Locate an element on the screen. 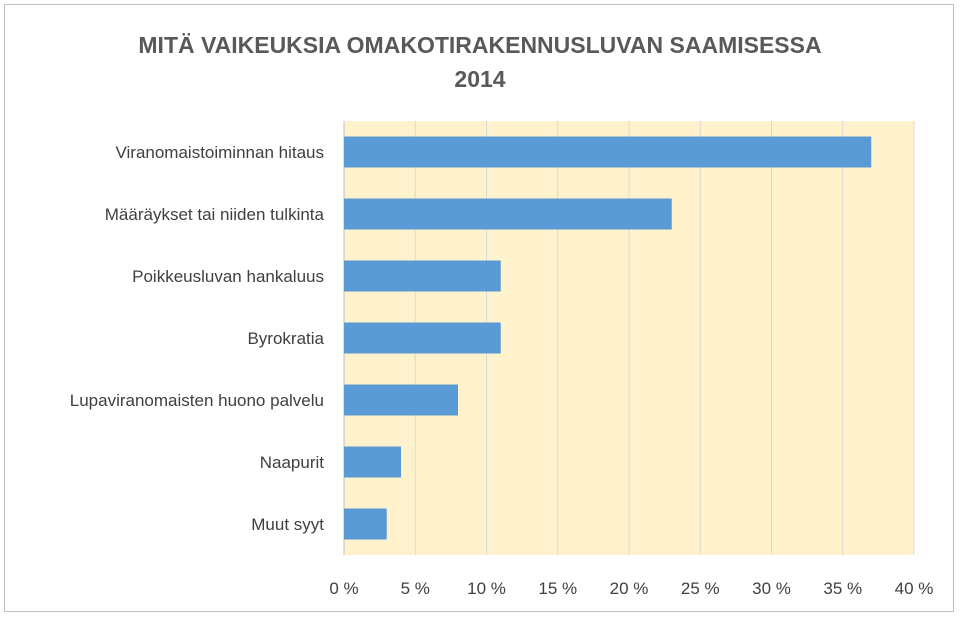 The height and width of the screenshot is (618, 960). category-label: Määräykset tai niiden tulkinta is located at coordinates (215, 214).